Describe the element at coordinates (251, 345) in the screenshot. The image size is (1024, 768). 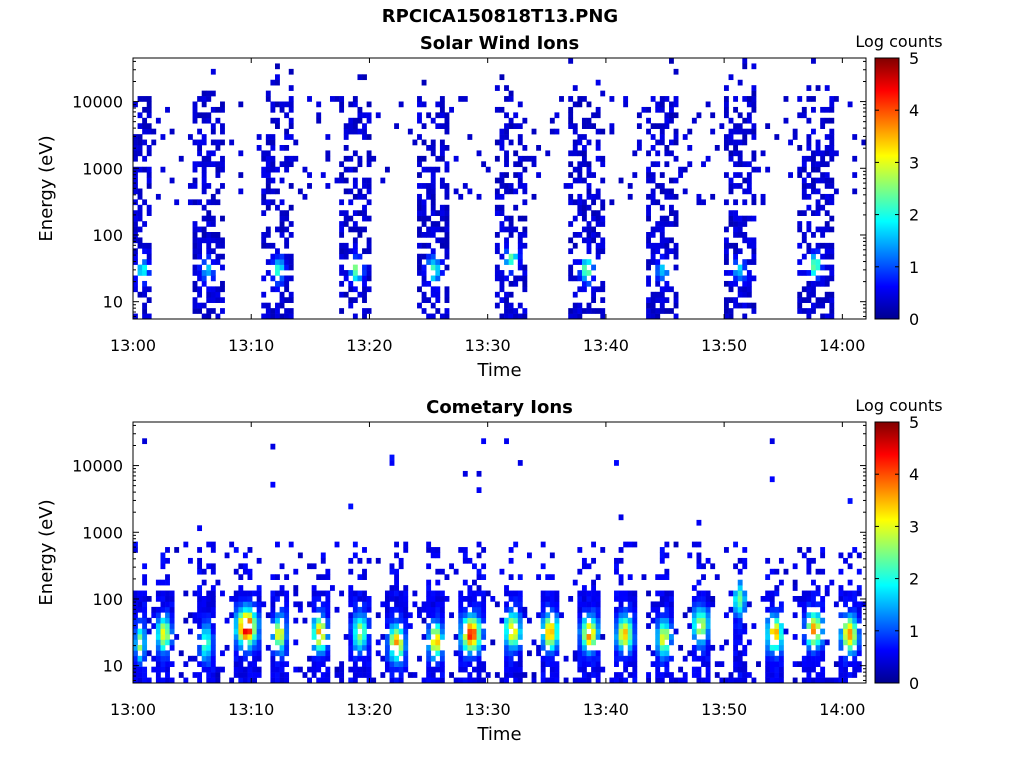
I see `x-tick-label: 13:10` at that location.